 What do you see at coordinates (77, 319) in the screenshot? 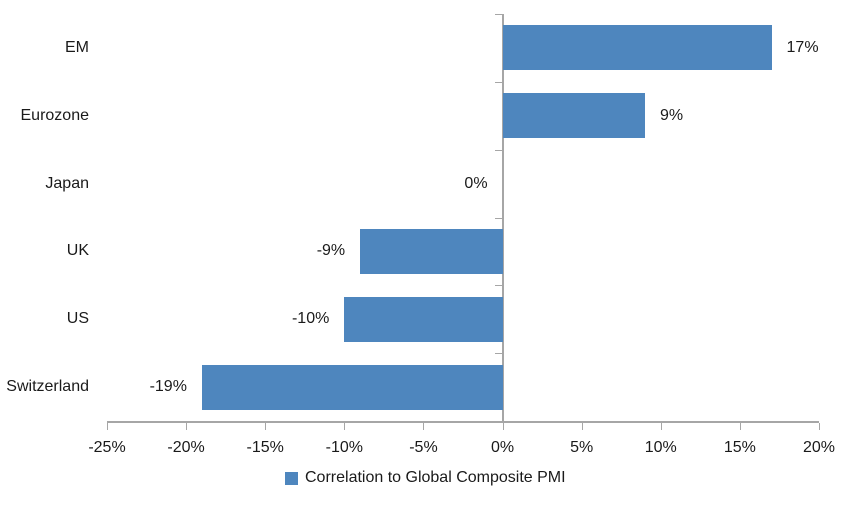
I see `category-label: US` at bounding box center [77, 319].